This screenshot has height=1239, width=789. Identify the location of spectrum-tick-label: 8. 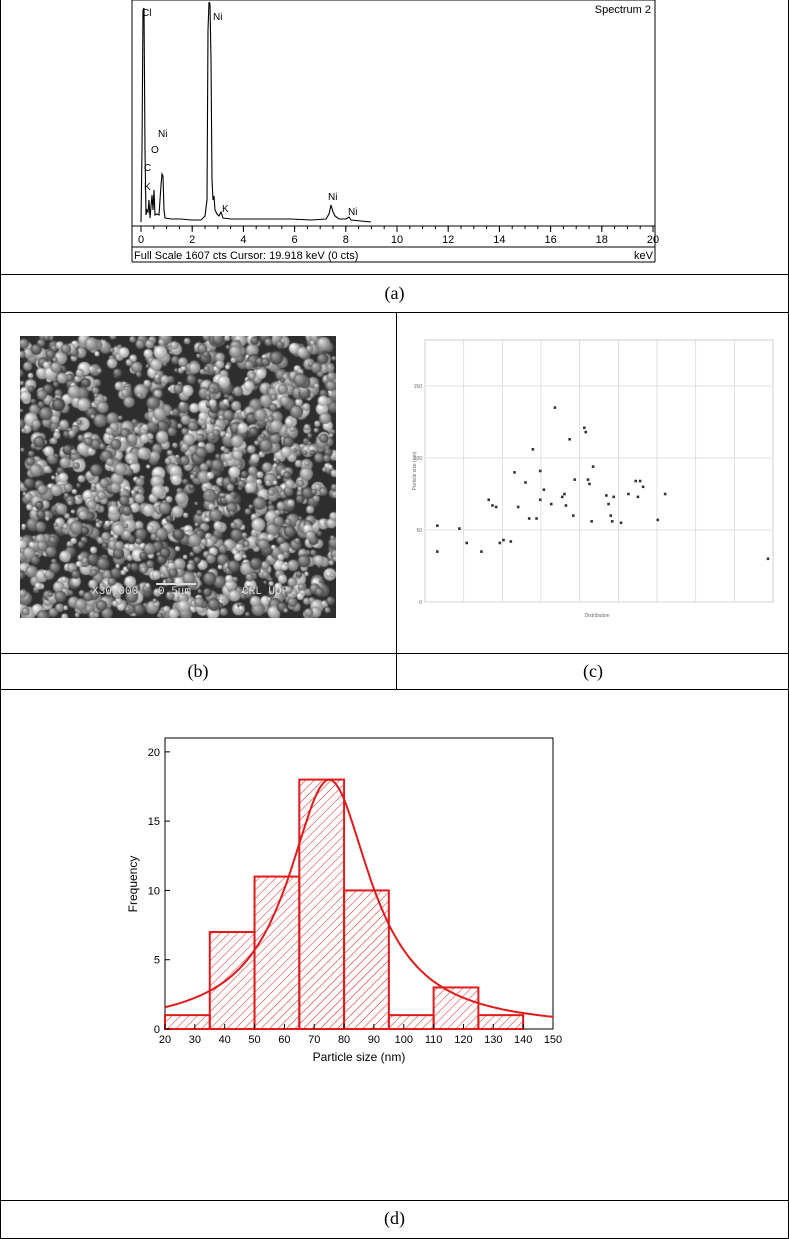
(346, 240).